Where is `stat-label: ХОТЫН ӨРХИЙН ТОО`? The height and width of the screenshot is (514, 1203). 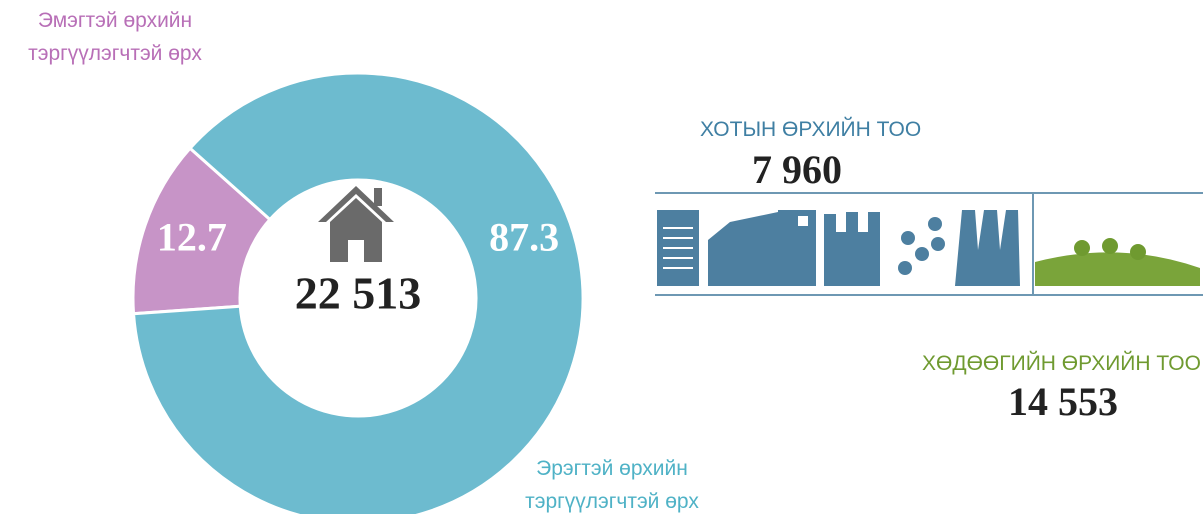 stat-label: ХОТЫН ӨРХИЙН ТОО is located at coordinates (811, 129).